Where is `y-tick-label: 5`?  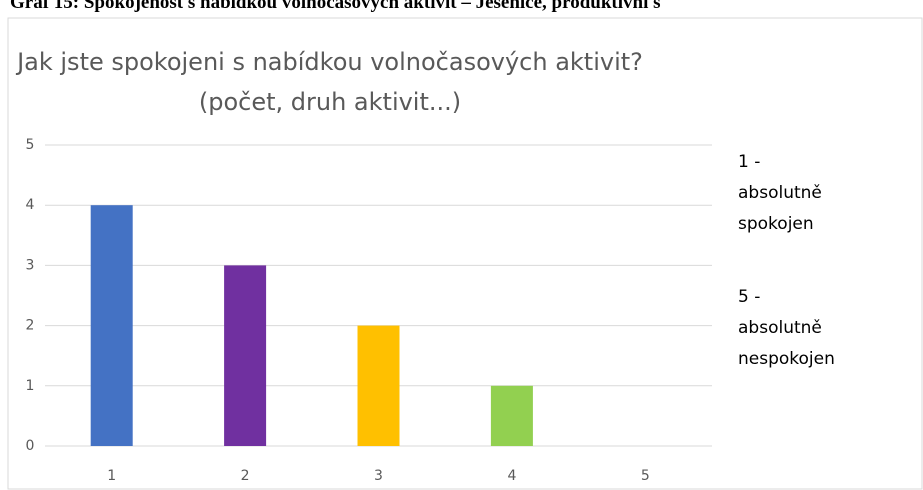
y-tick-label: 5 is located at coordinates (30, 145).